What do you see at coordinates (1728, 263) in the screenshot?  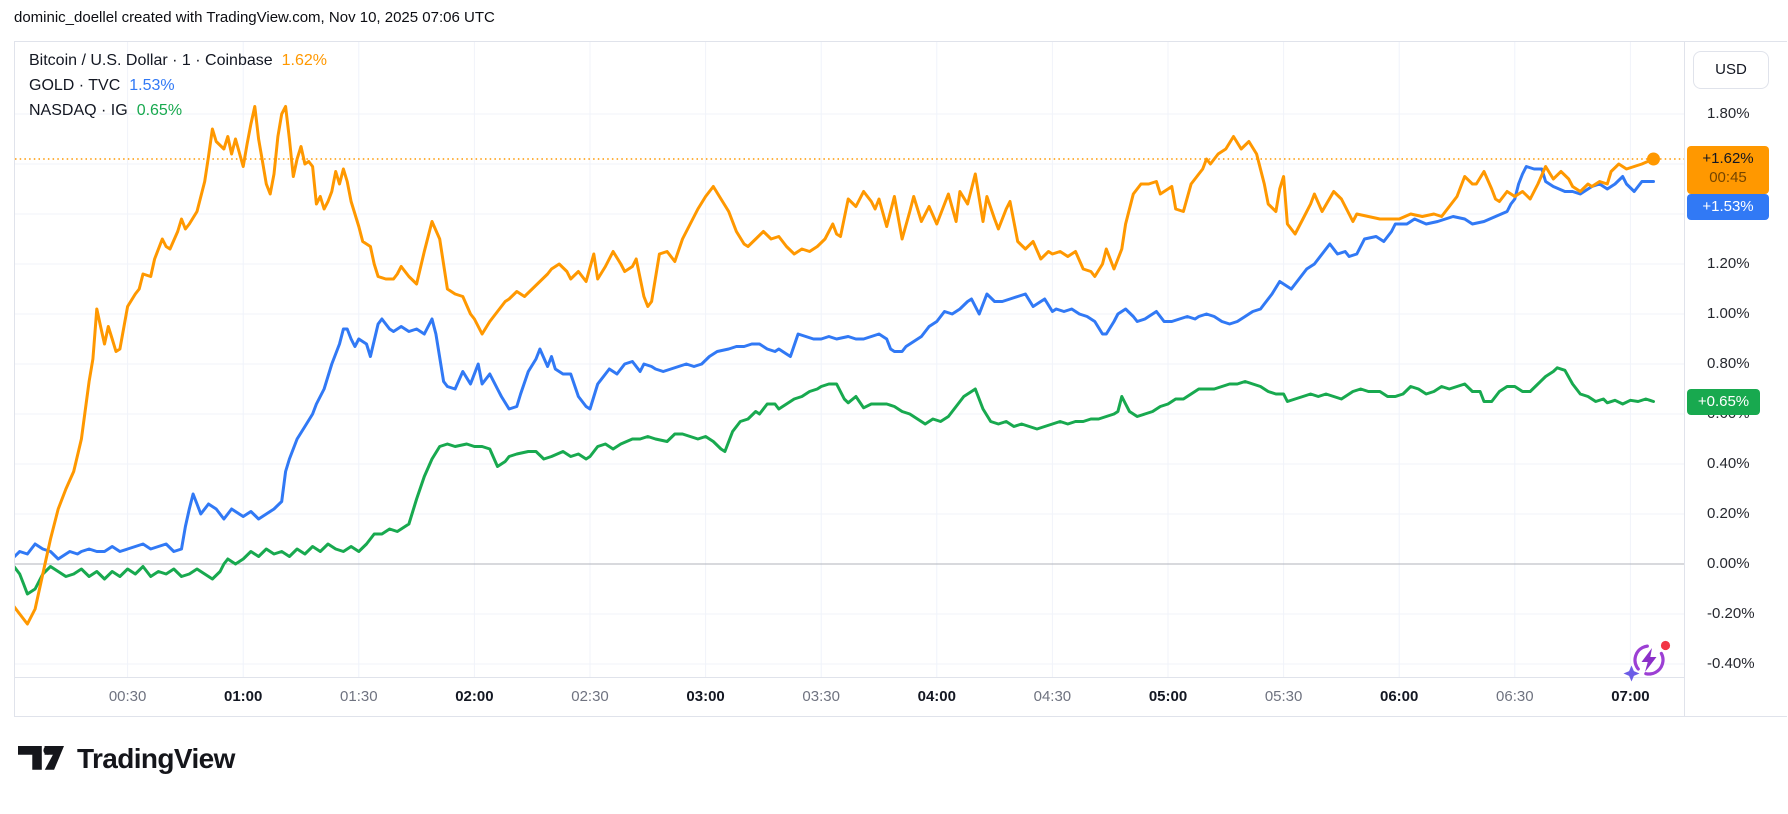 I see `price-axis-tick: 1.20%` at bounding box center [1728, 263].